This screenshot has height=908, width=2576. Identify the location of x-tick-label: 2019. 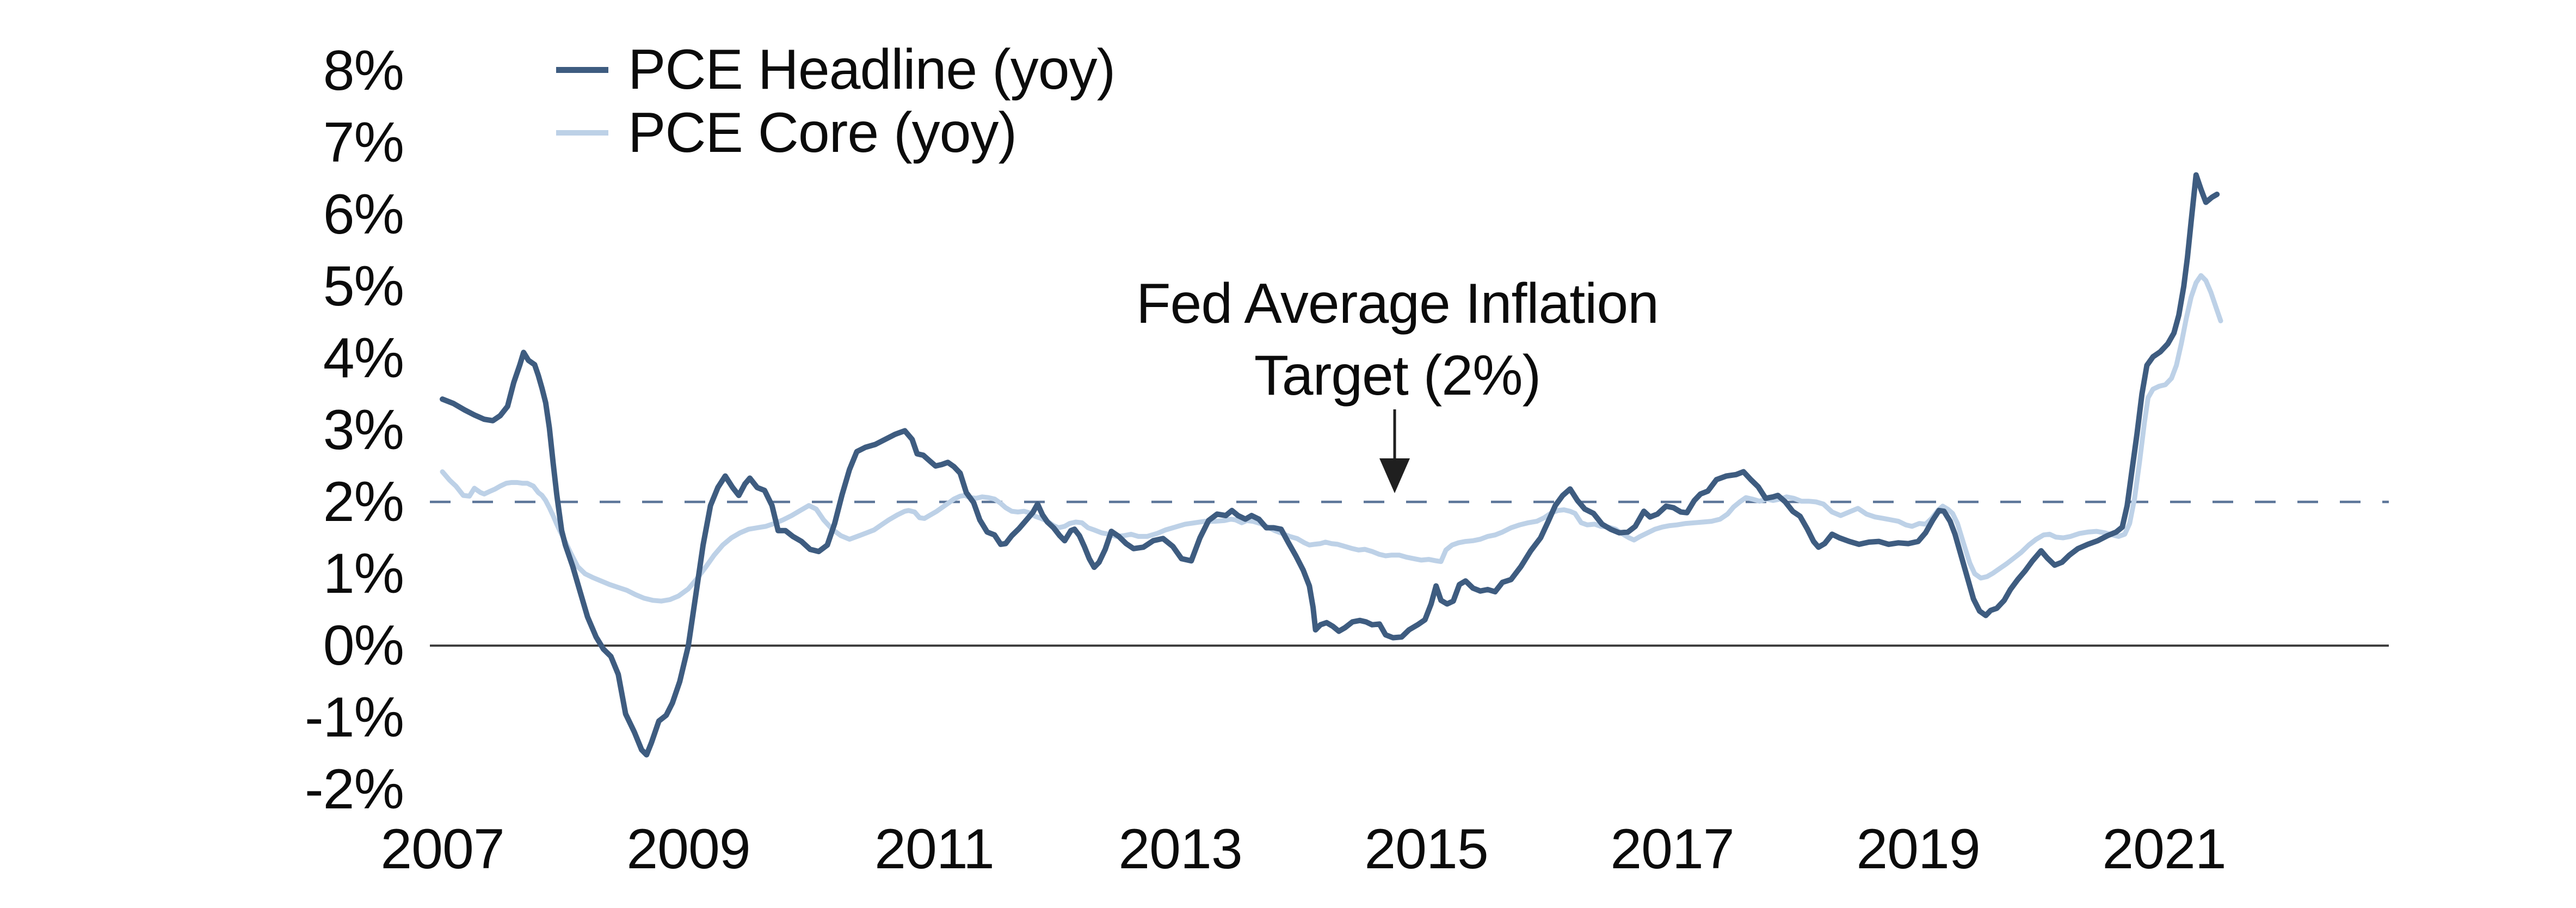
(1918, 849).